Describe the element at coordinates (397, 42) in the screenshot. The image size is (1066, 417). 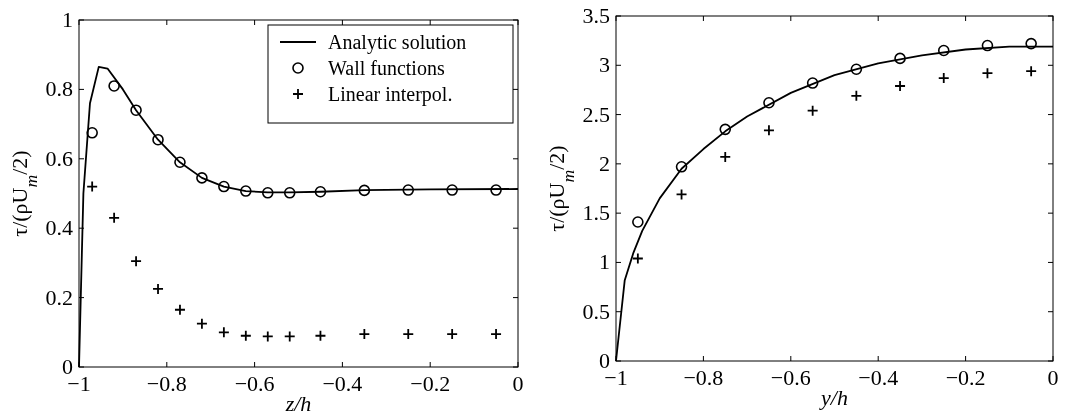
I see `legend-label: Analytic solution` at that location.